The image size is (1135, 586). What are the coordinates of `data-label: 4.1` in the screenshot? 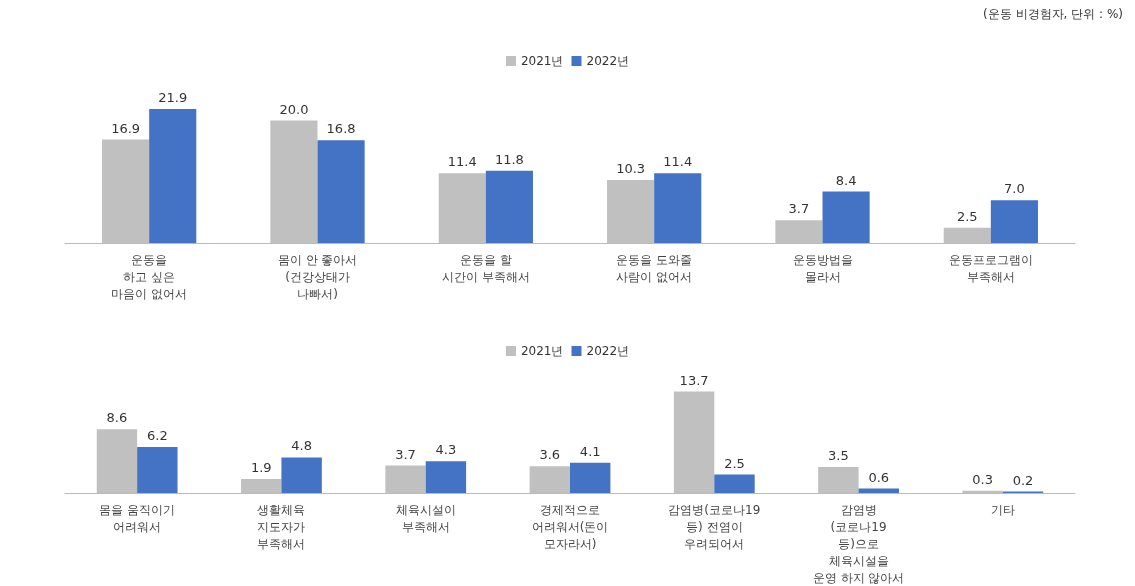 It's located at (590, 451).